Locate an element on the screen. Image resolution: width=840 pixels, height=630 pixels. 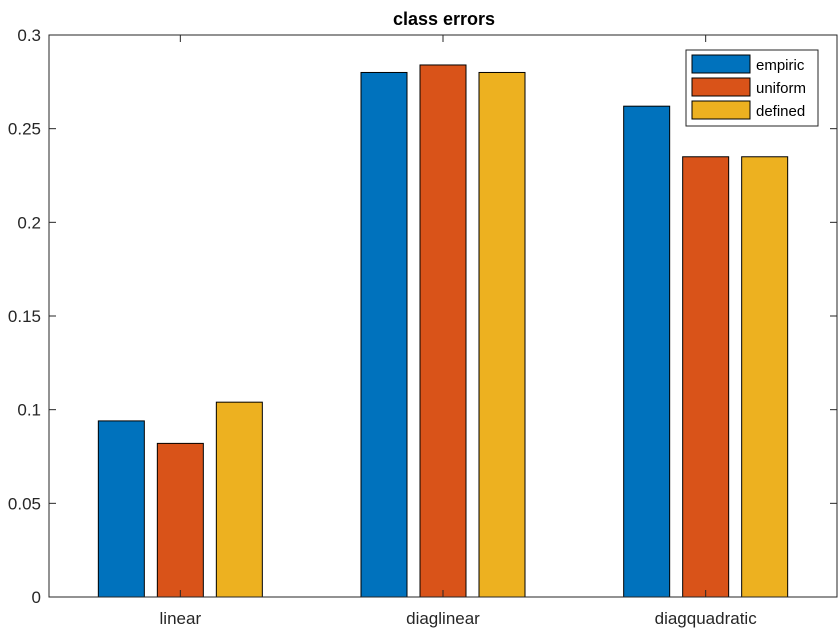
bar-defined-diagquadratic is located at coordinates (765, 377).